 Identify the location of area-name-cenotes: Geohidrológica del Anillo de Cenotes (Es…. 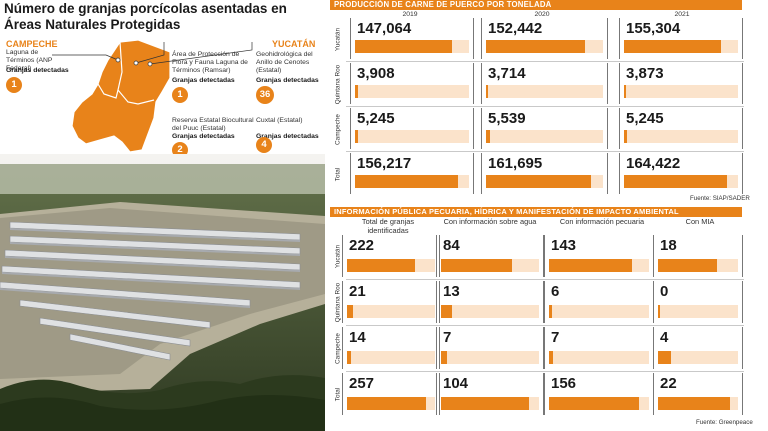
(284, 62).